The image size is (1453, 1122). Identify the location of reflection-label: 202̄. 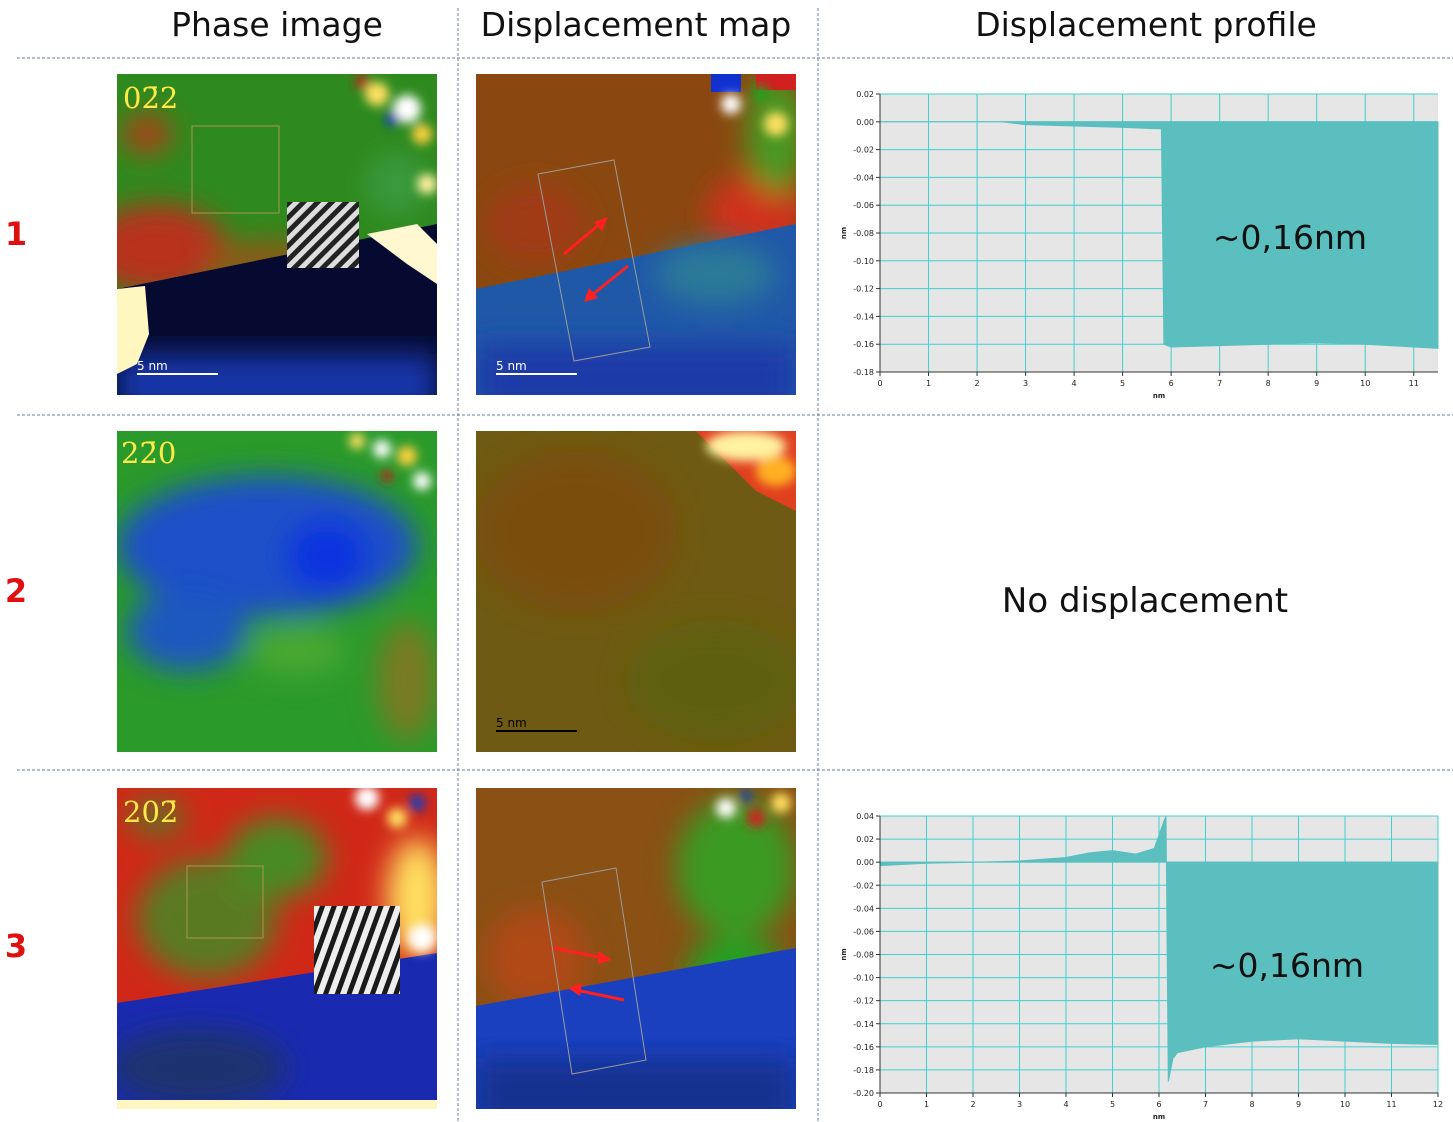
(150, 812).